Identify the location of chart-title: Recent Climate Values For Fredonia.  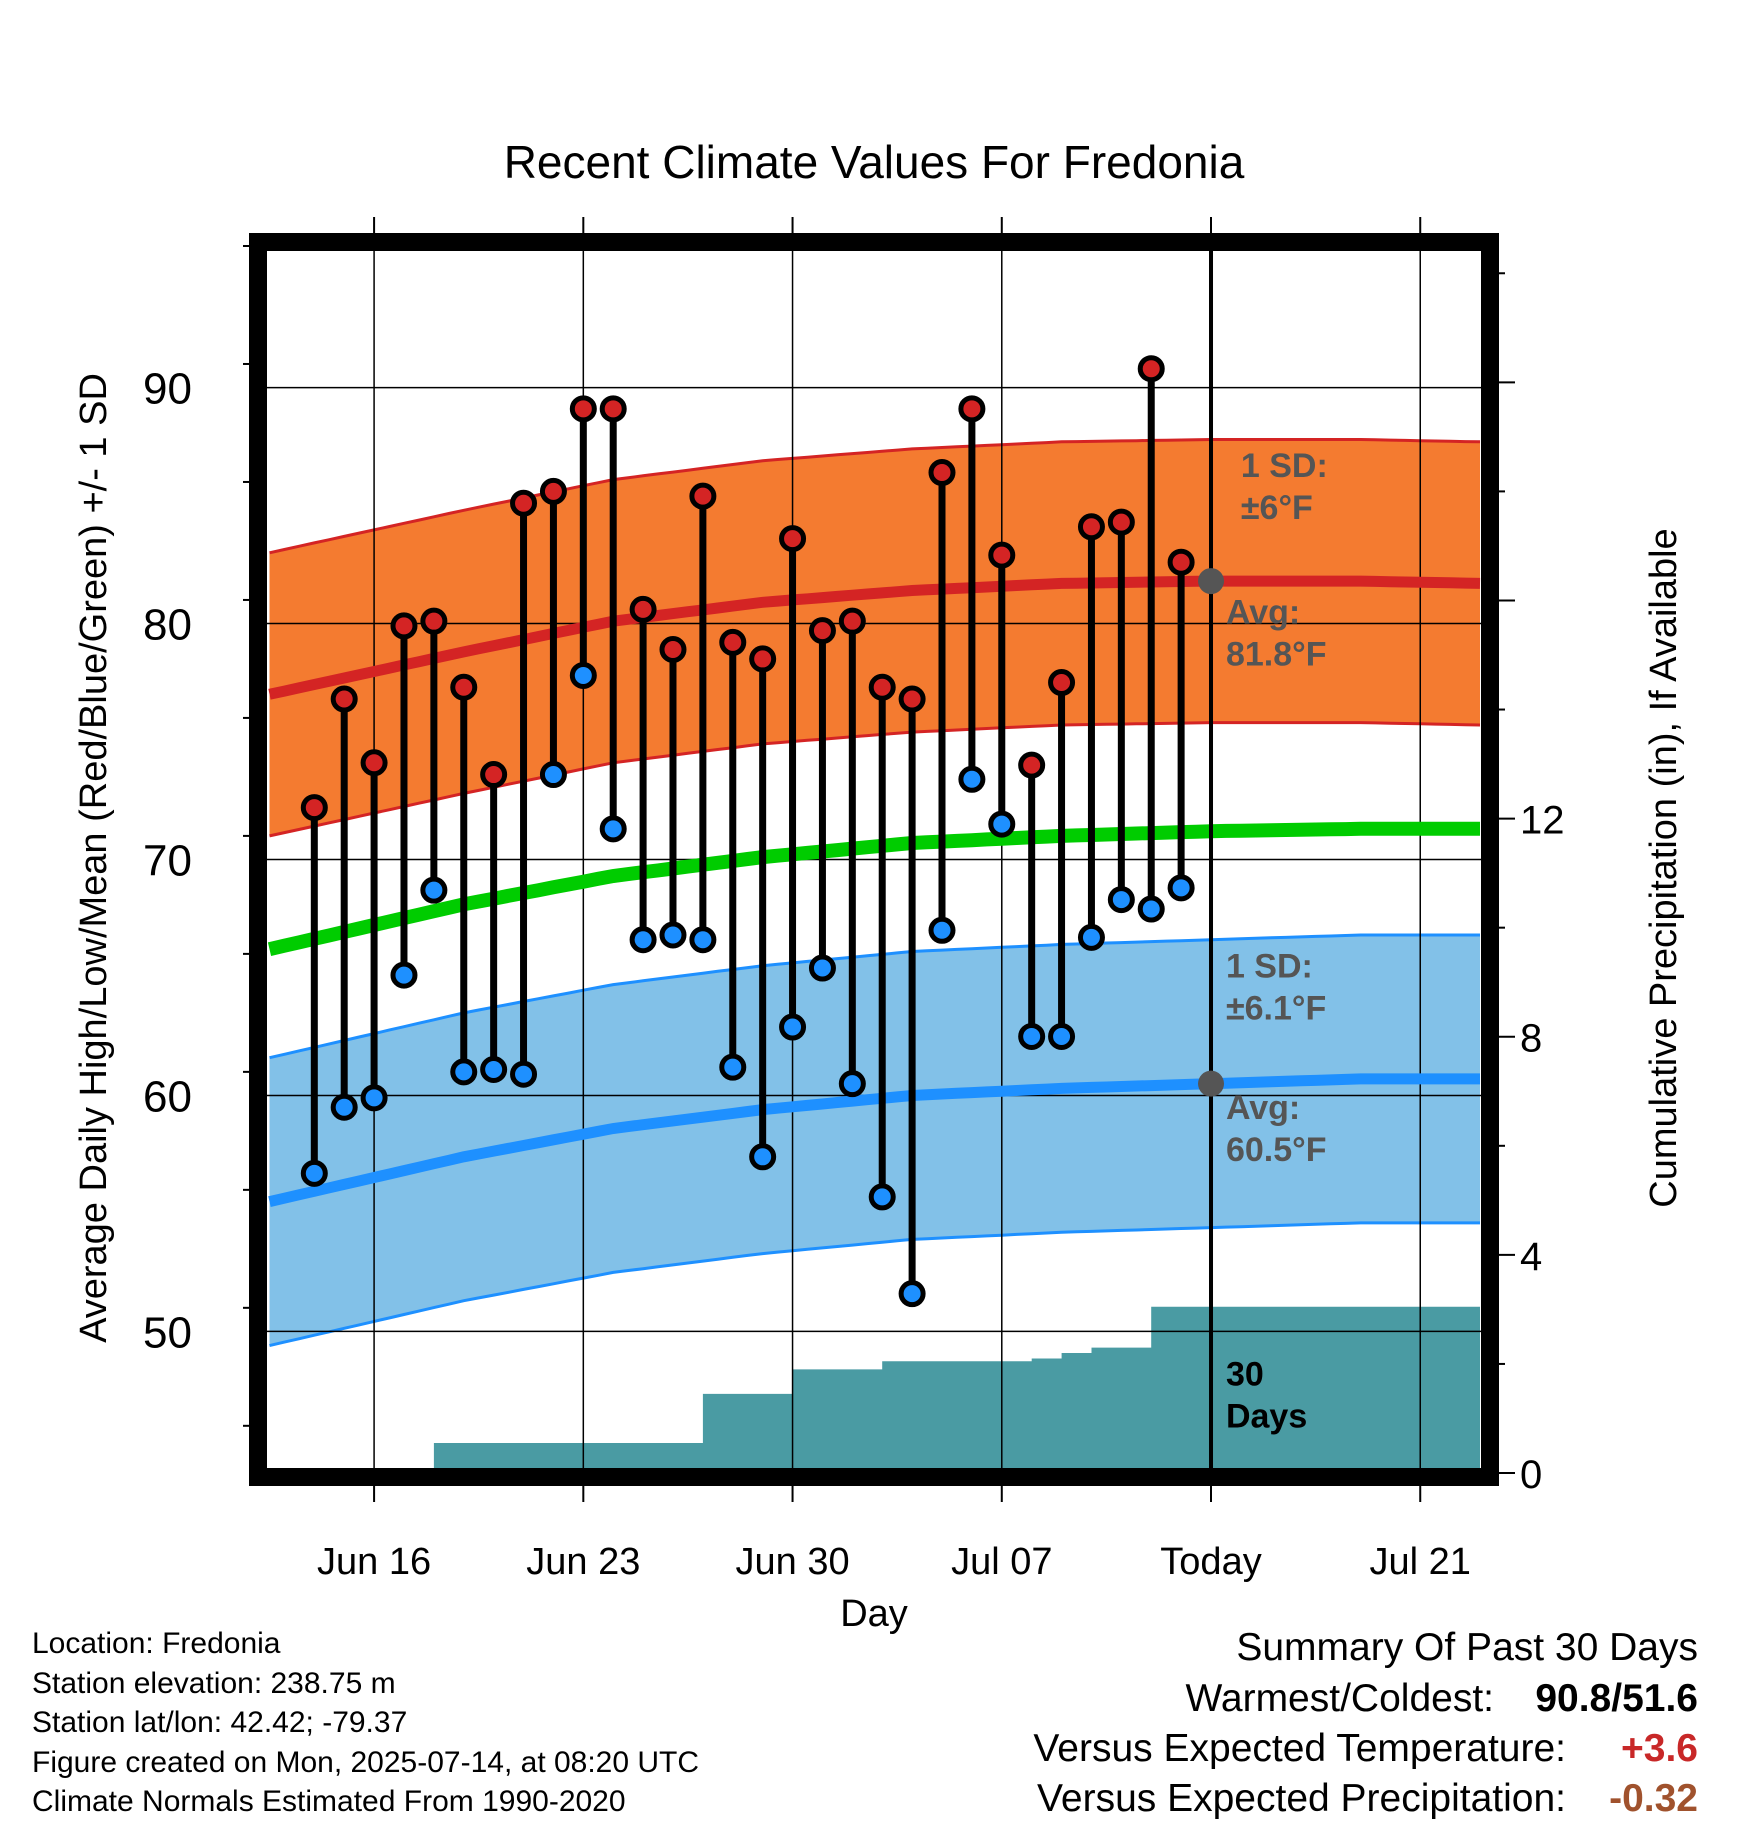
(874, 162).